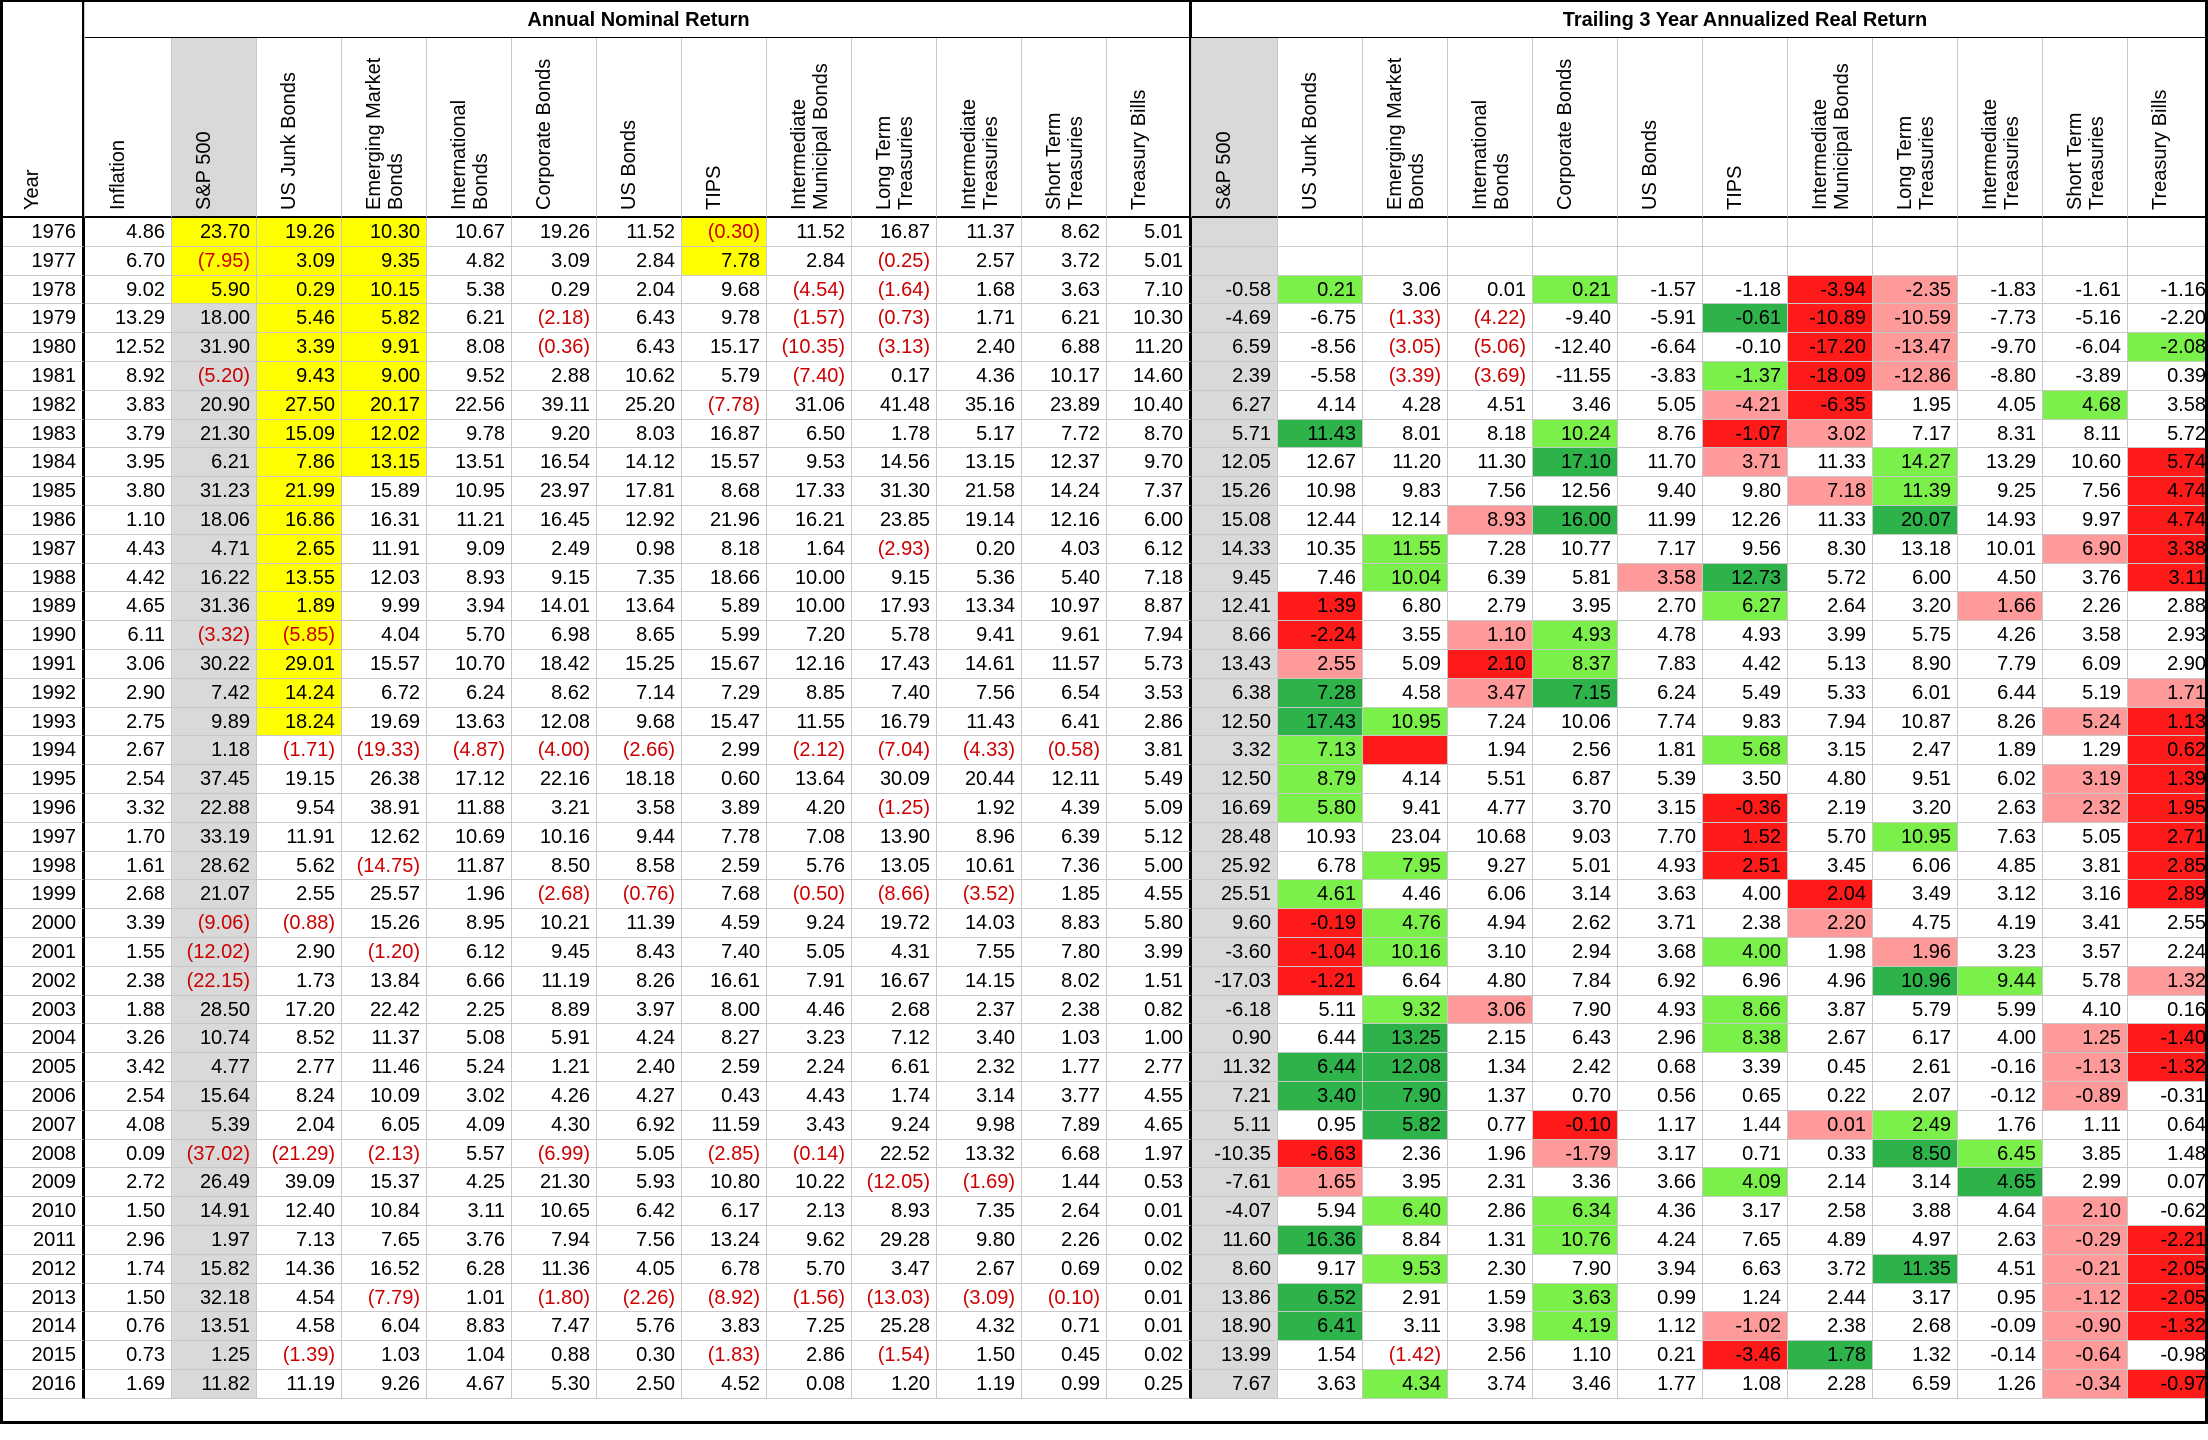 The height and width of the screenshot is (1440, 2208). What do you see at coordinates (1745, 578) in the screenshot?
I see `data-cell: 12.73` at bounding box center [1745, 578].